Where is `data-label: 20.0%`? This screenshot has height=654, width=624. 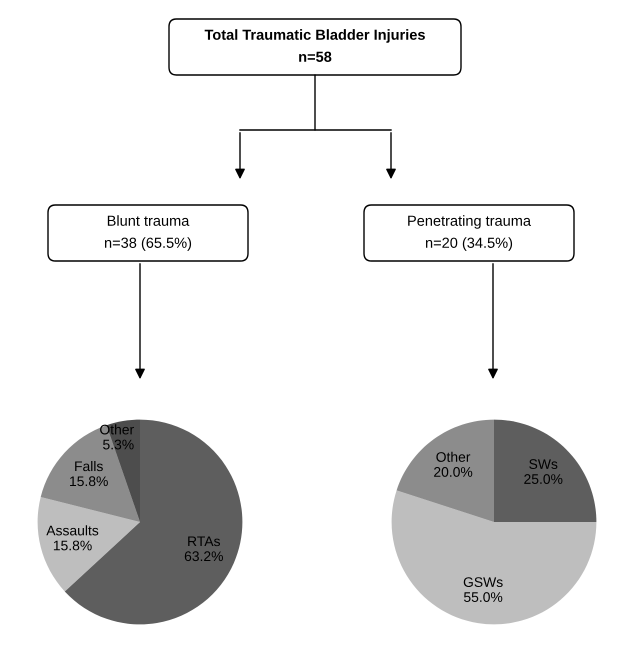
data-label: 20.0% is located at coordinates (453, 472).